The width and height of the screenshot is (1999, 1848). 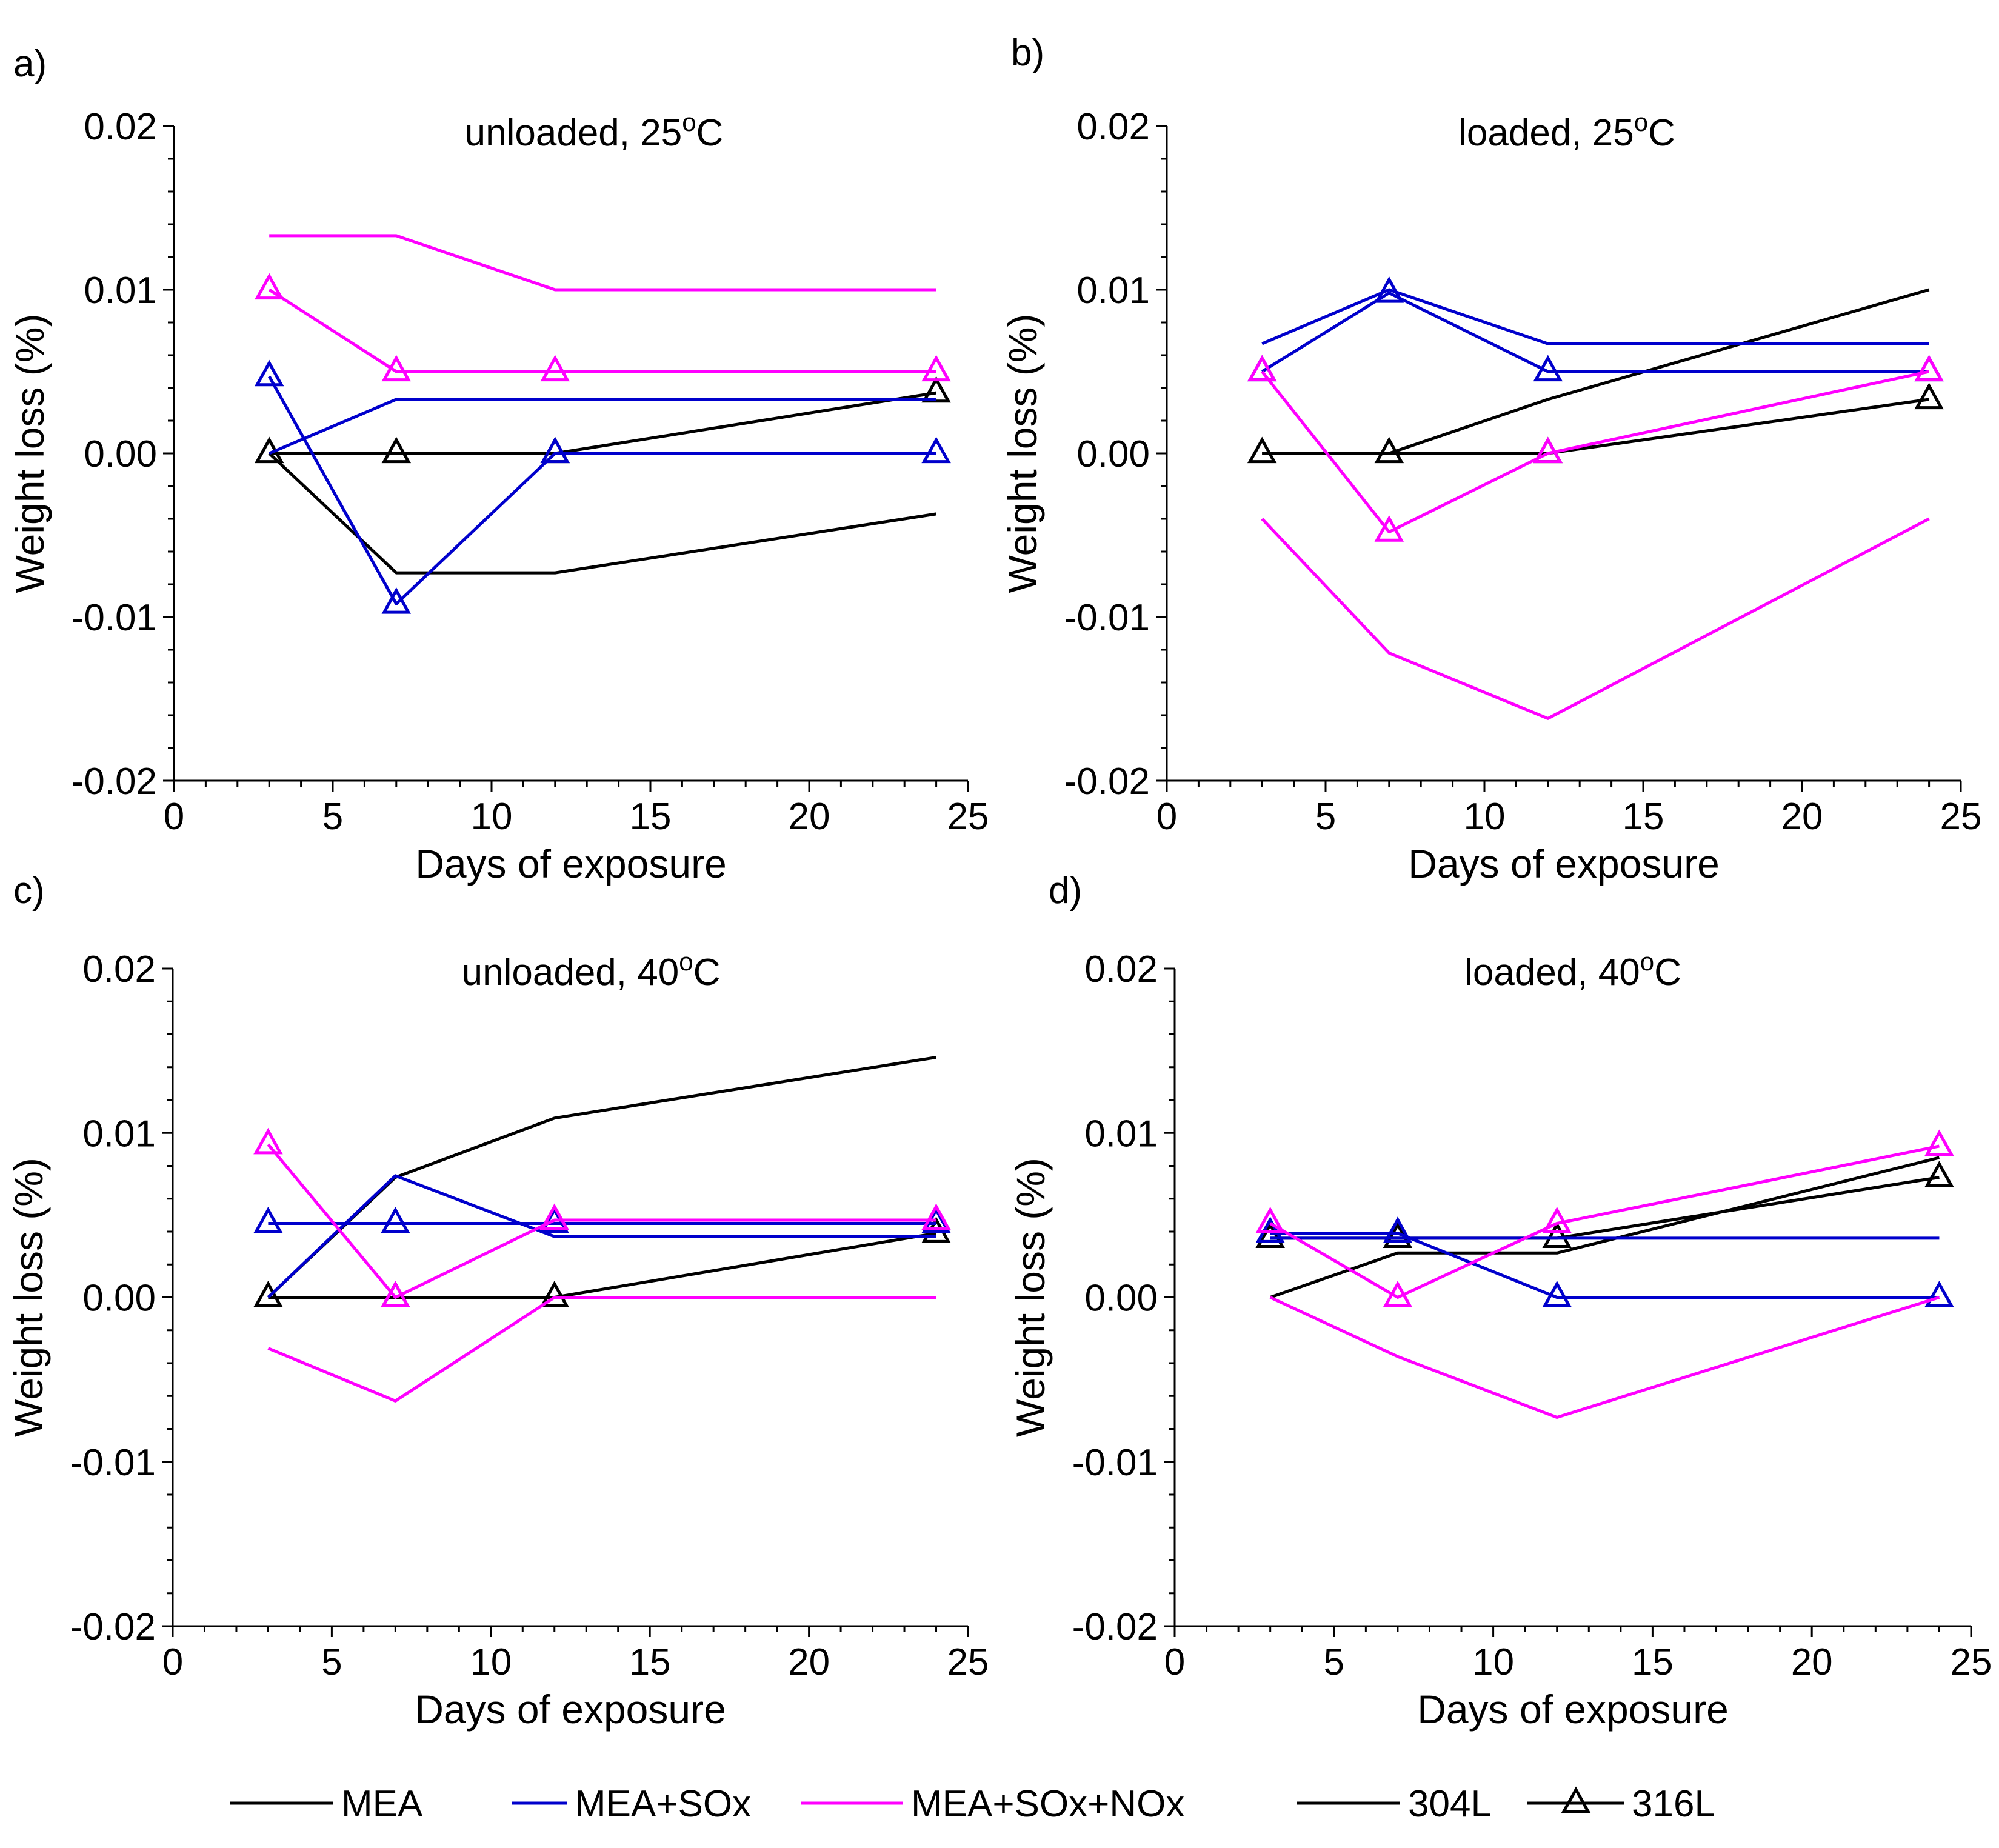 What do you see at coordinates (1647, 962) in the screenshot?
I see `panel-title-sup: o` at bounding box center [1647, 962].